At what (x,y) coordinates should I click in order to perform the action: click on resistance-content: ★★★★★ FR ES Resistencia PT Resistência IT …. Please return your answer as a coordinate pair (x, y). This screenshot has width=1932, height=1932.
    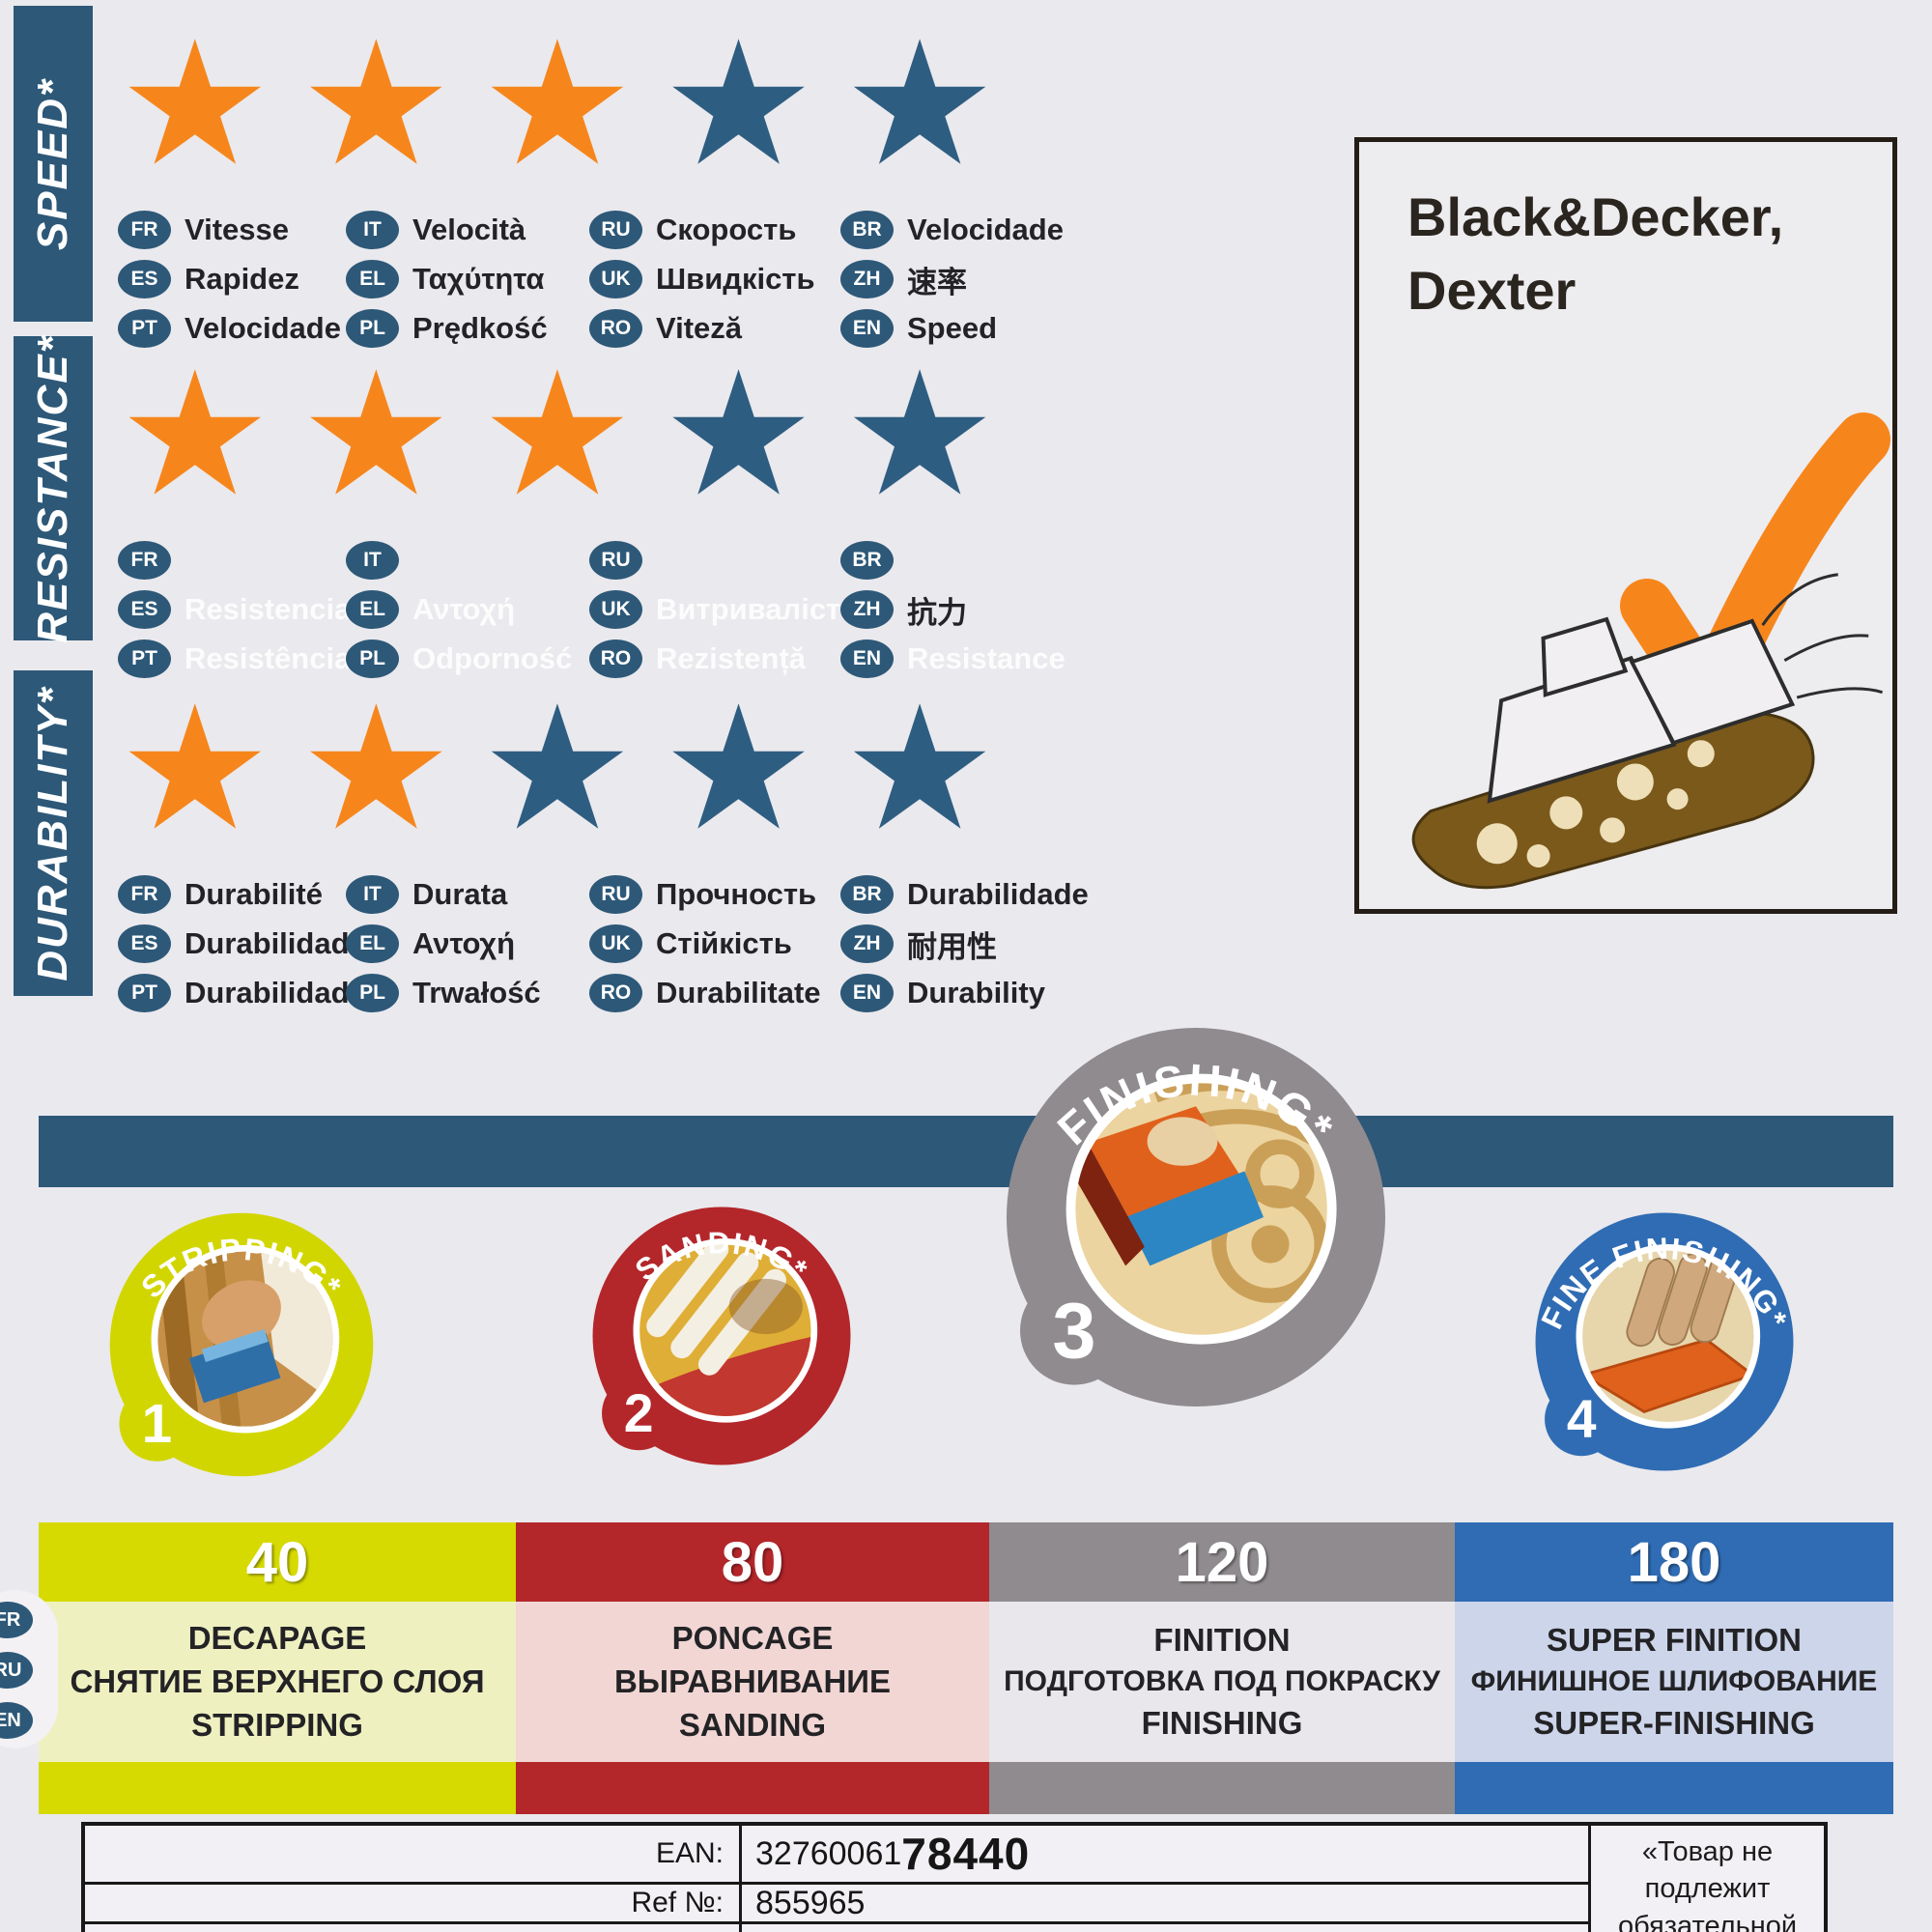
    Looking at the image, I should click on (713, 507).